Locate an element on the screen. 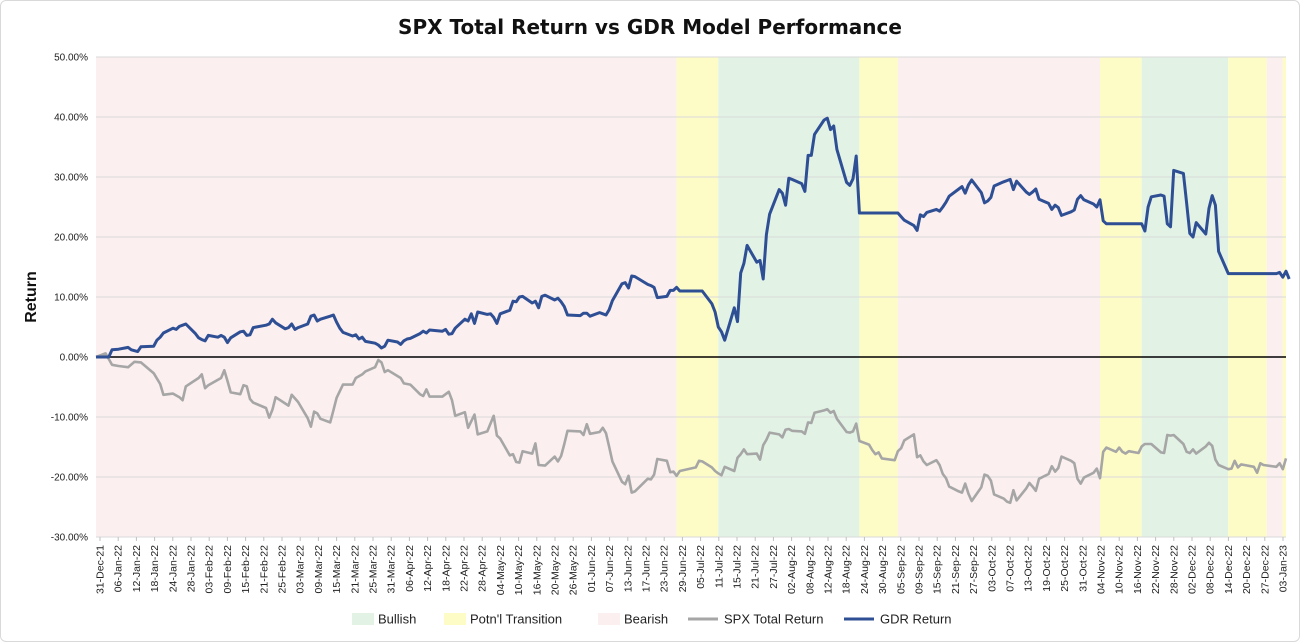 This screenshot has height=642, width=1300. x-tick-label: 09-Mar-22 is located at coordinates (319, 569).